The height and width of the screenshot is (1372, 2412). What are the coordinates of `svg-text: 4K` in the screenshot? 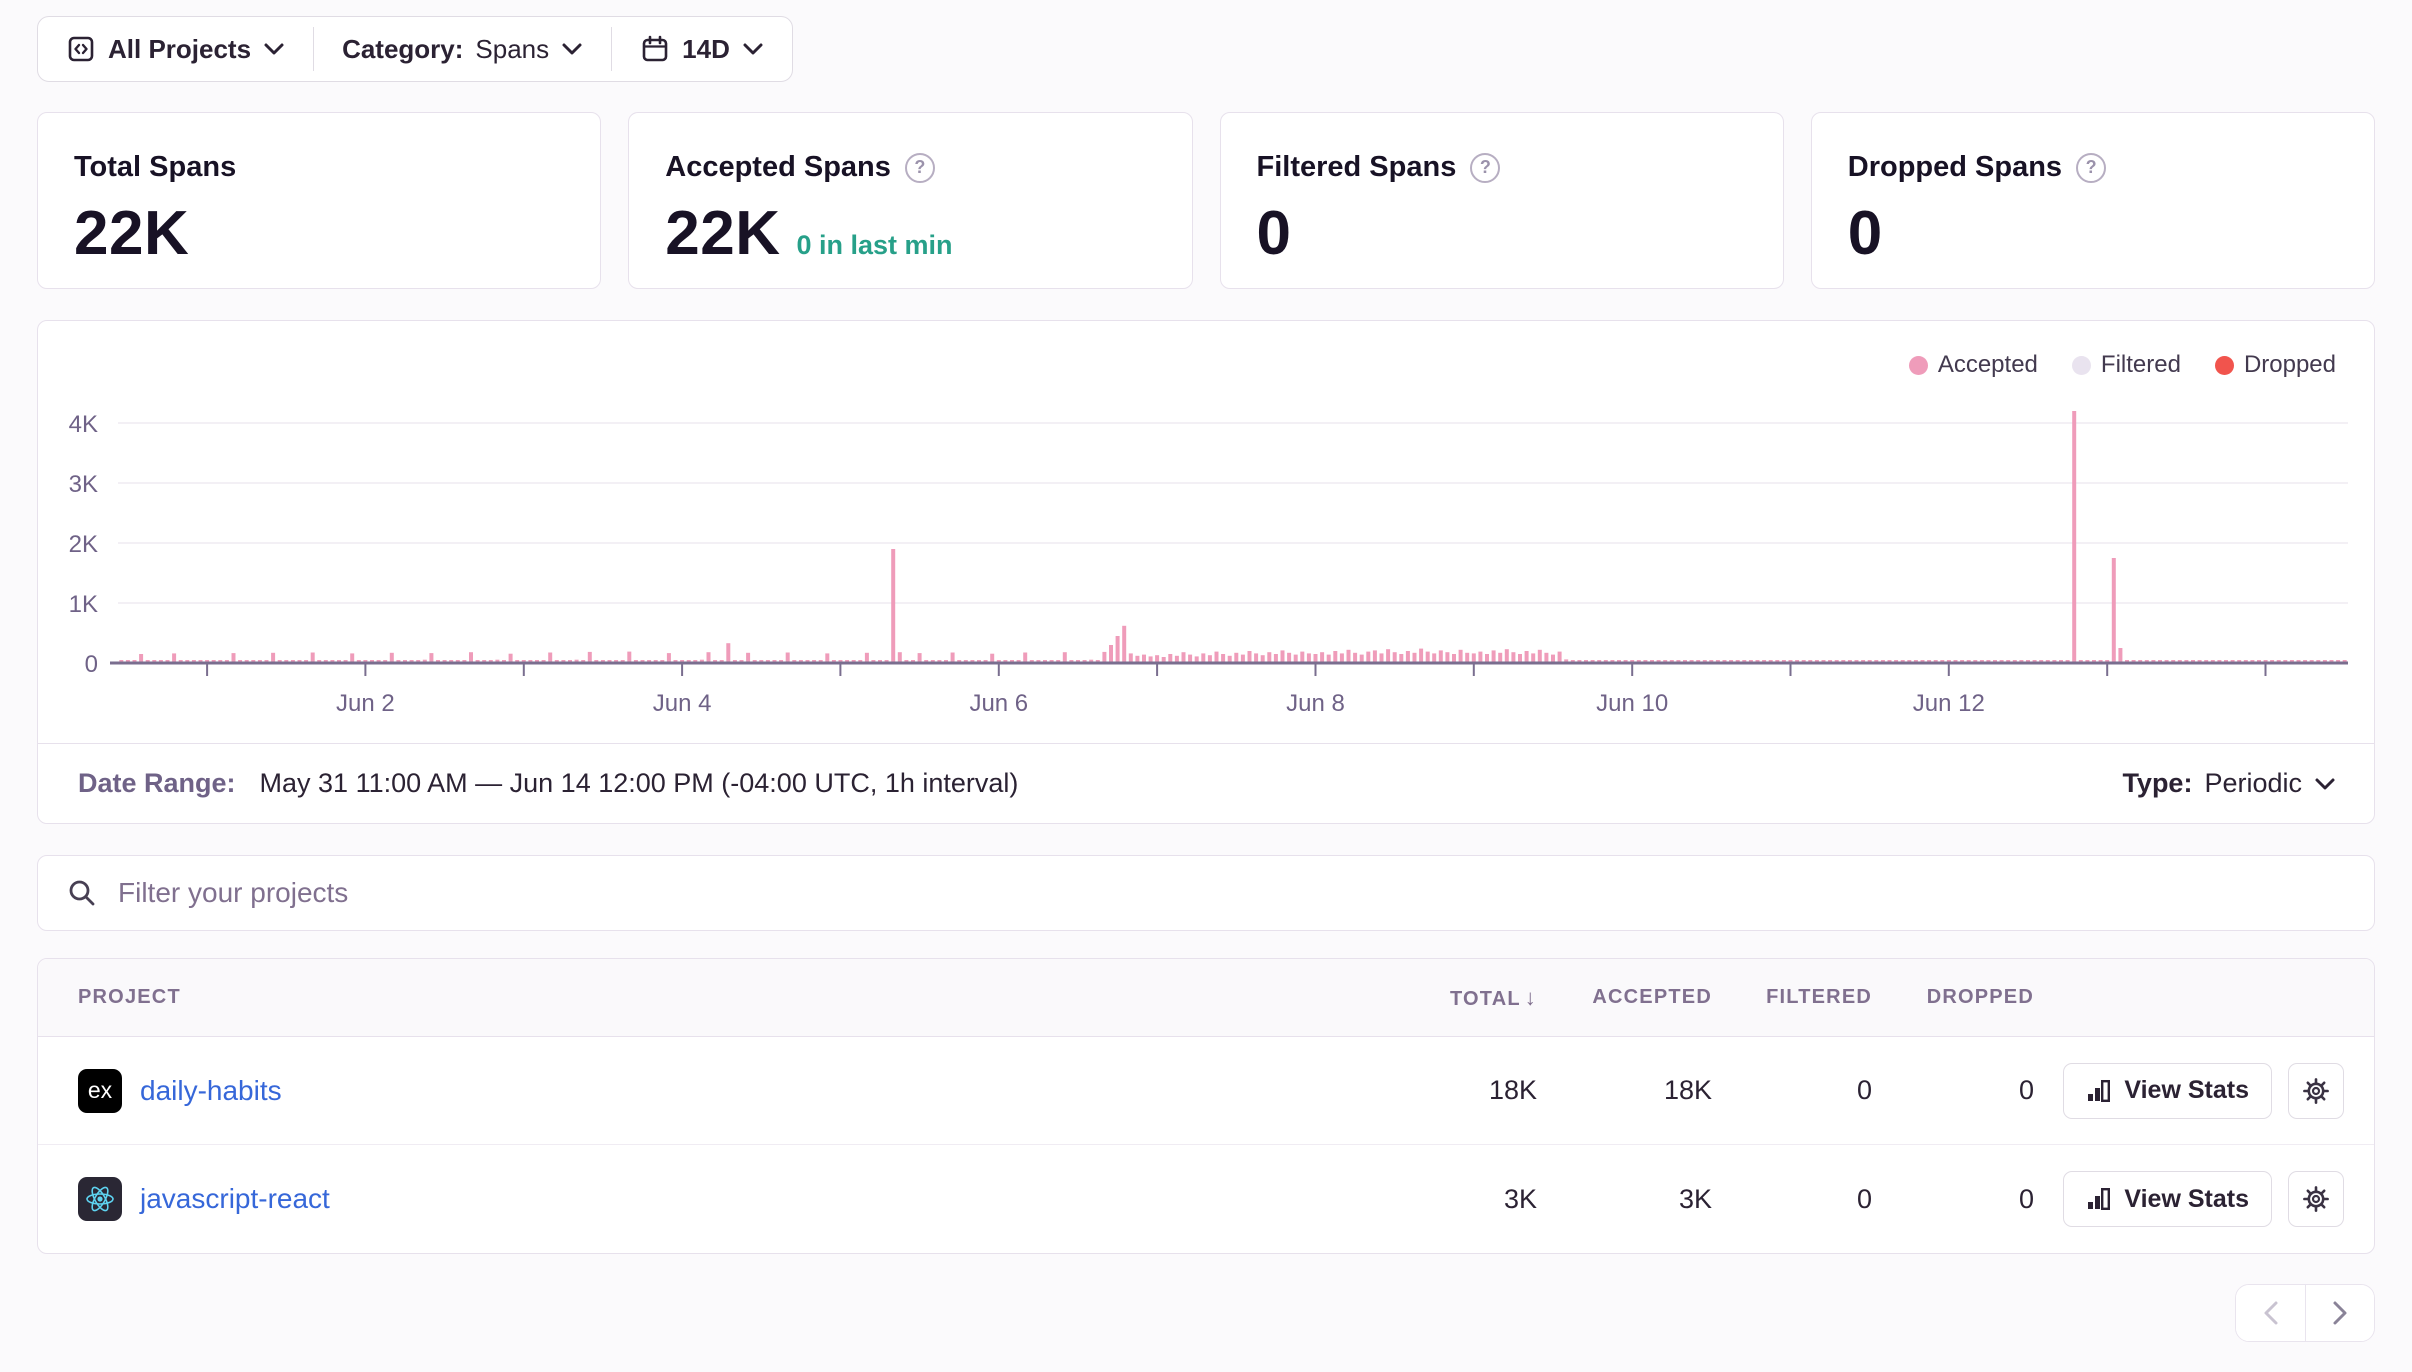 It's located at (83, 424).